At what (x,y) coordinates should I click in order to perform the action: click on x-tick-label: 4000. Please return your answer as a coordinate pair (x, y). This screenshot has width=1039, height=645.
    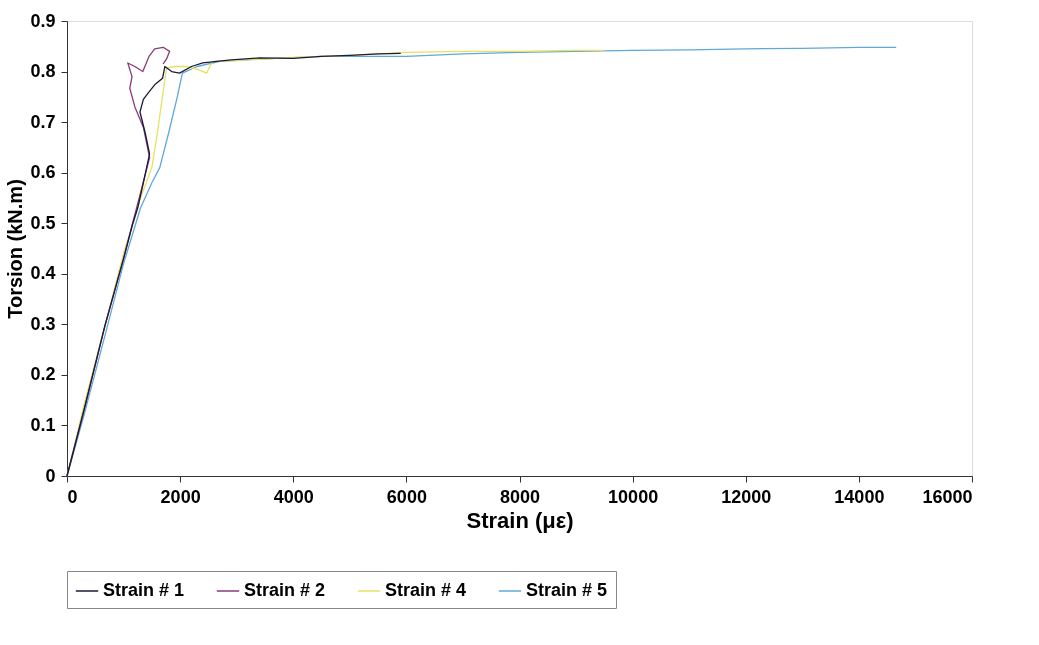
    Looking at the image, I should click on (293, 496).